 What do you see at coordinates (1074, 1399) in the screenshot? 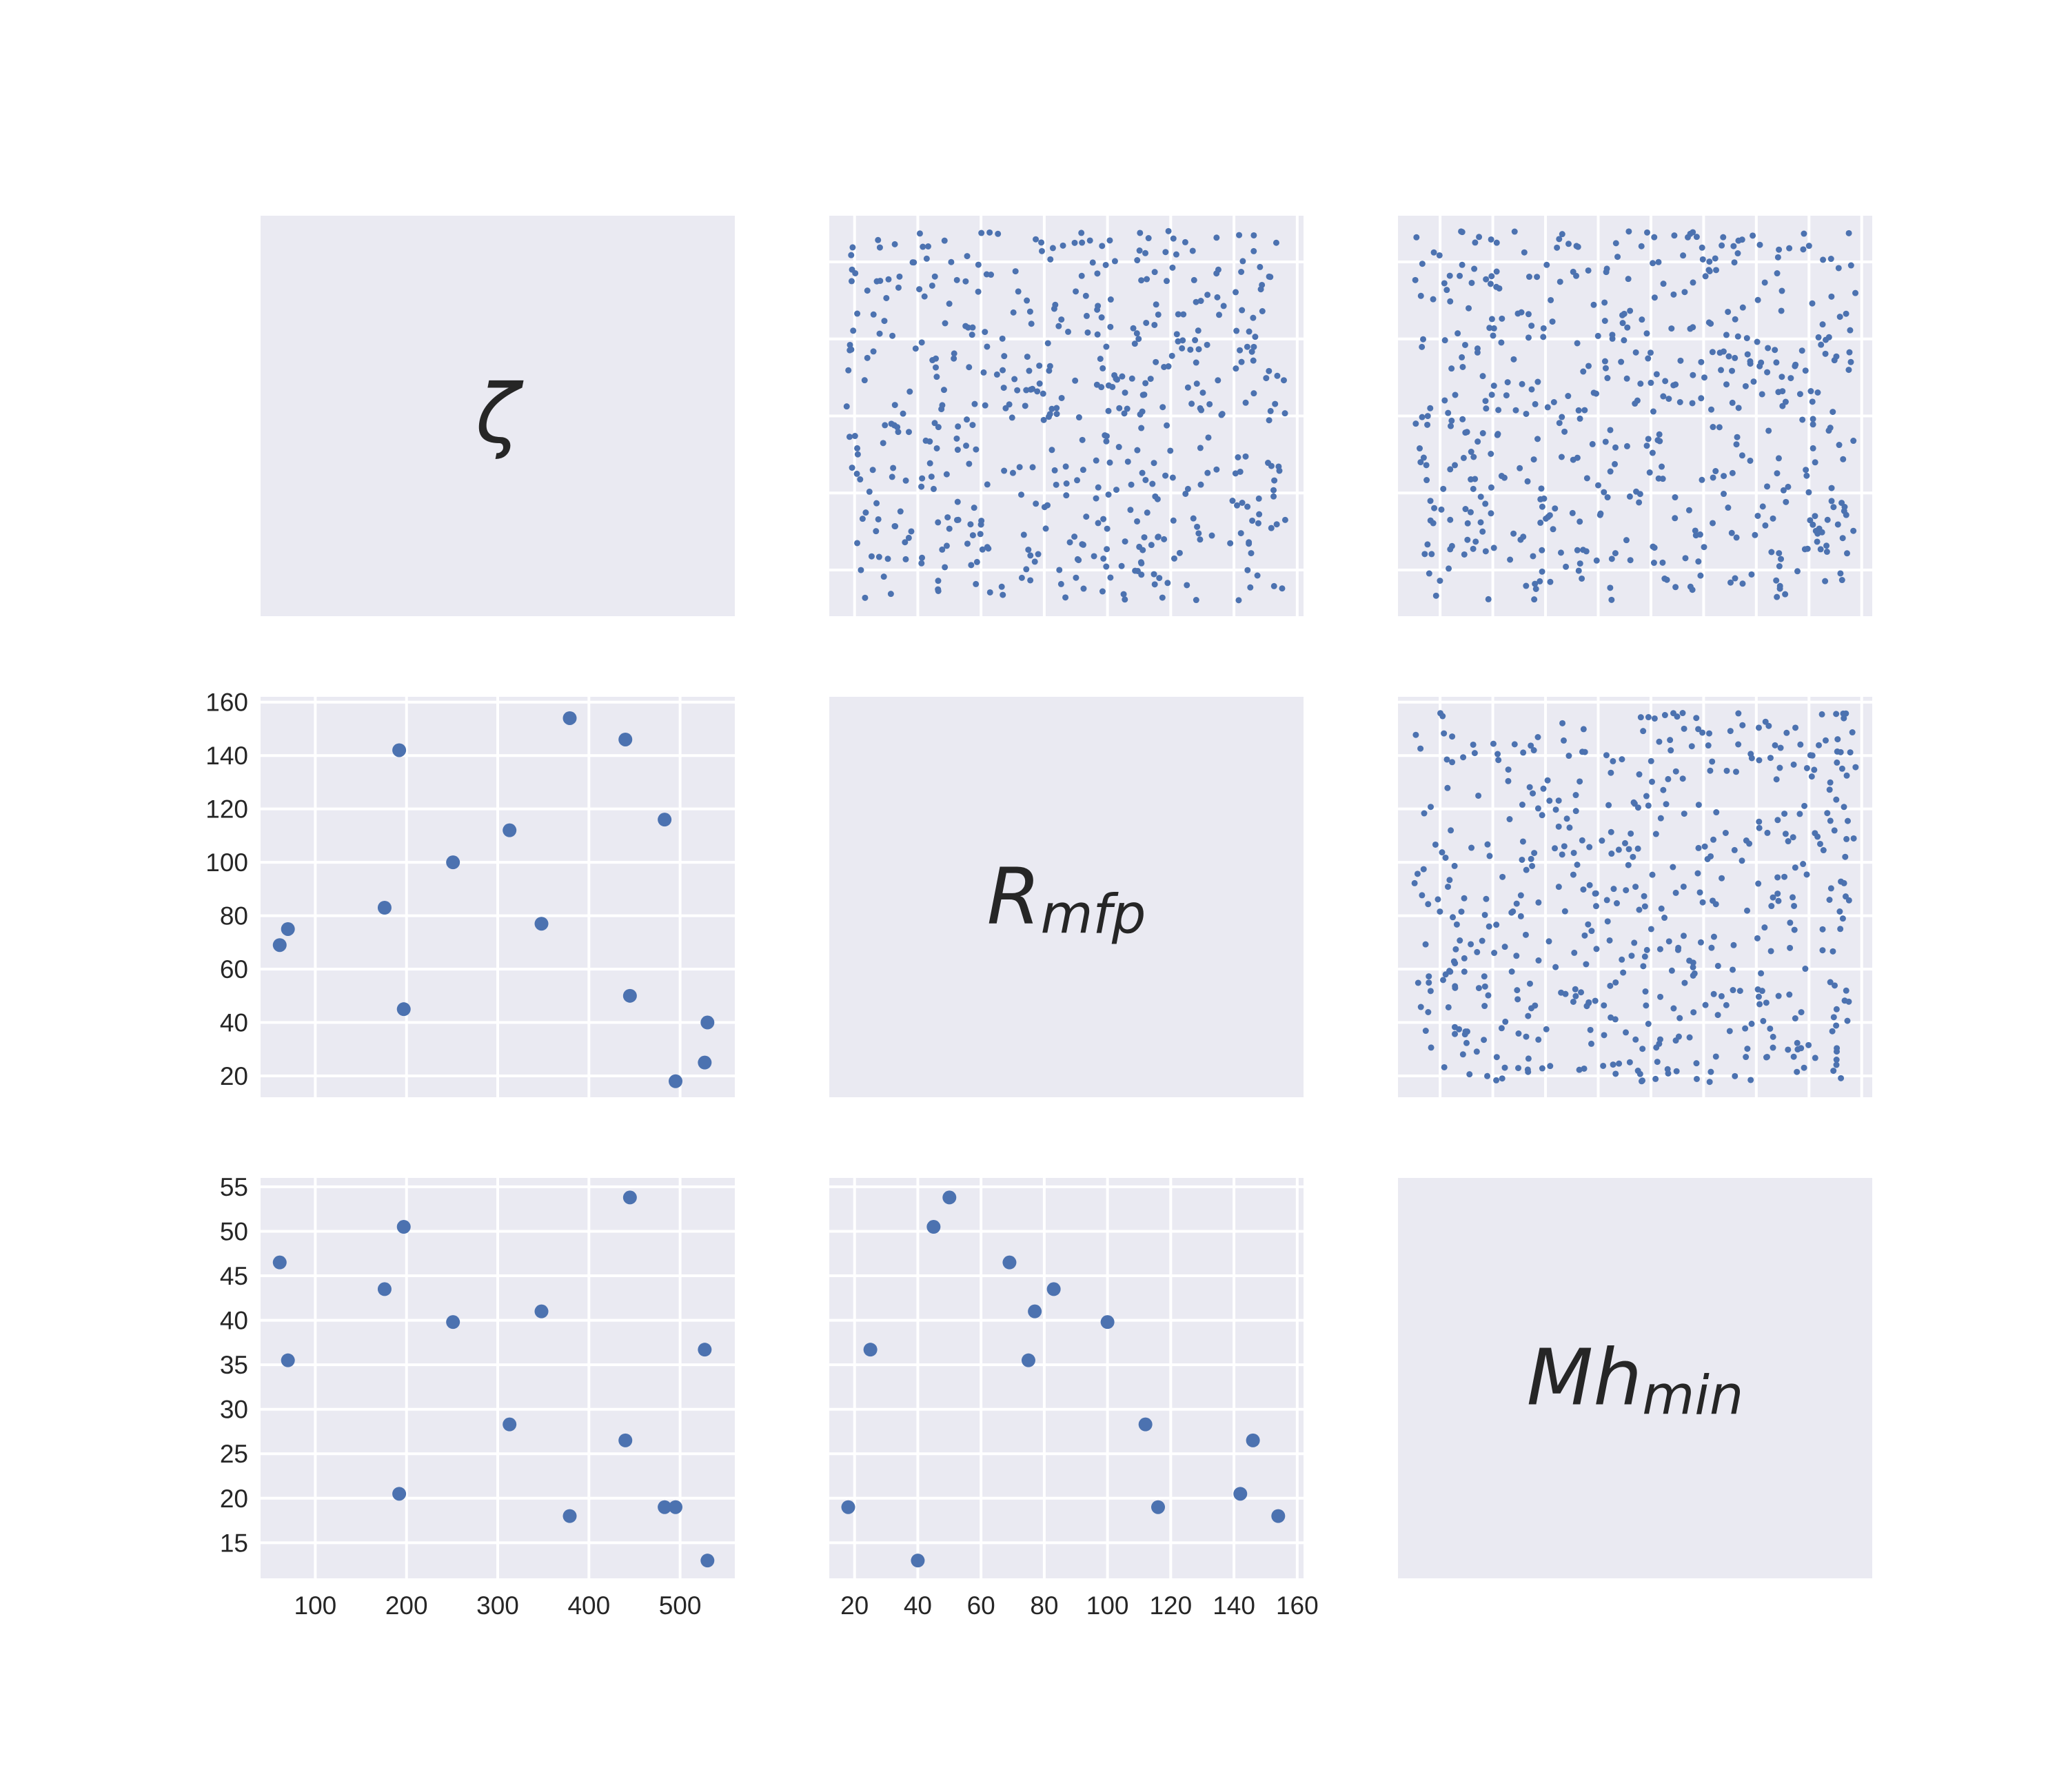
I see `panel-mhmin-vs-rmfp: 20 40 60 80 100 120 140 160` at bounding box center [1074, 1399].